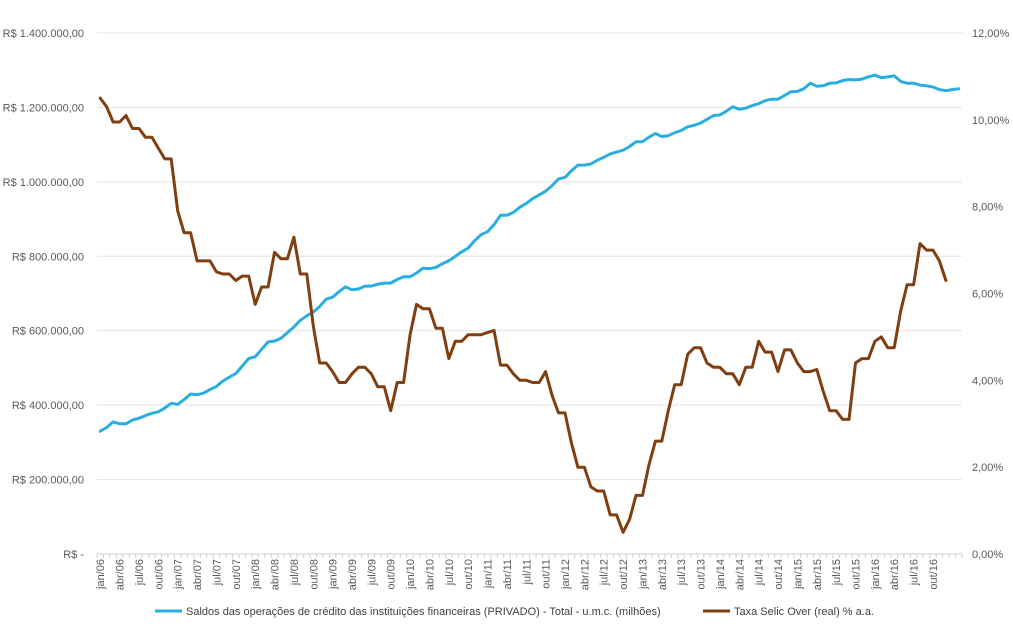 Image resolution: width=1013 pixels, height=632 pixels. I want to click on x-tick-label: jan/16, so click(876, 574).